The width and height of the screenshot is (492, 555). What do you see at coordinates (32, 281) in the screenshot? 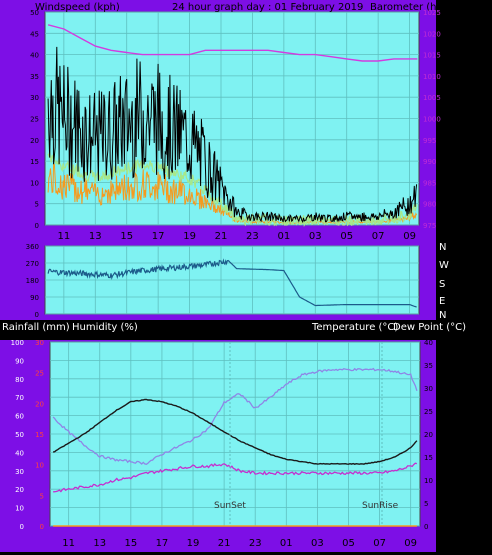
I see `direction-left-ticks: 0 90 180 270 360` at bounding box center [32, 281].